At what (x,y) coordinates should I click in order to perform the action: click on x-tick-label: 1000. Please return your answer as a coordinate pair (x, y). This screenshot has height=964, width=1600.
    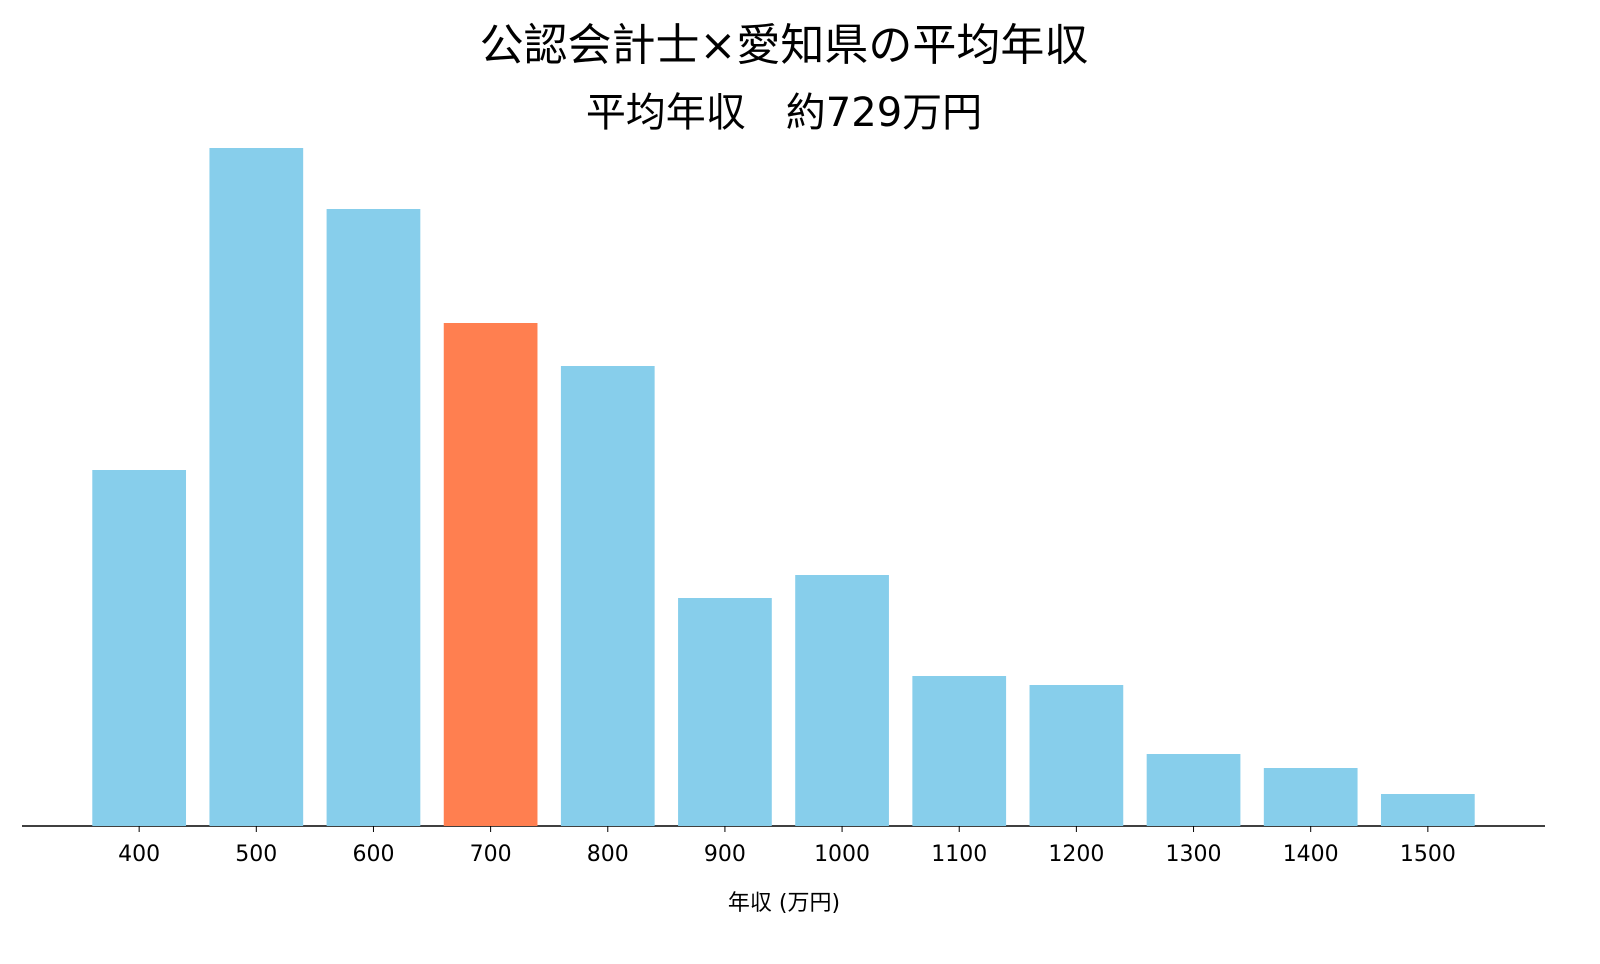
    Looking at the image, I should click on (842, 854).